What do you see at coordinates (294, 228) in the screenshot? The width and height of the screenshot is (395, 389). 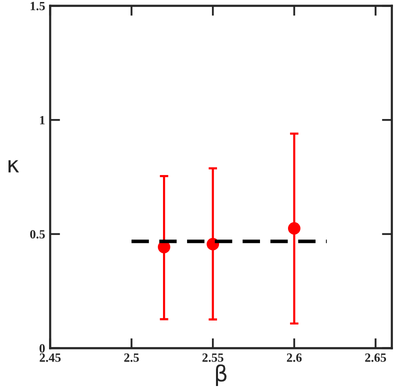 I see `point` at bounding box center [294, 228].